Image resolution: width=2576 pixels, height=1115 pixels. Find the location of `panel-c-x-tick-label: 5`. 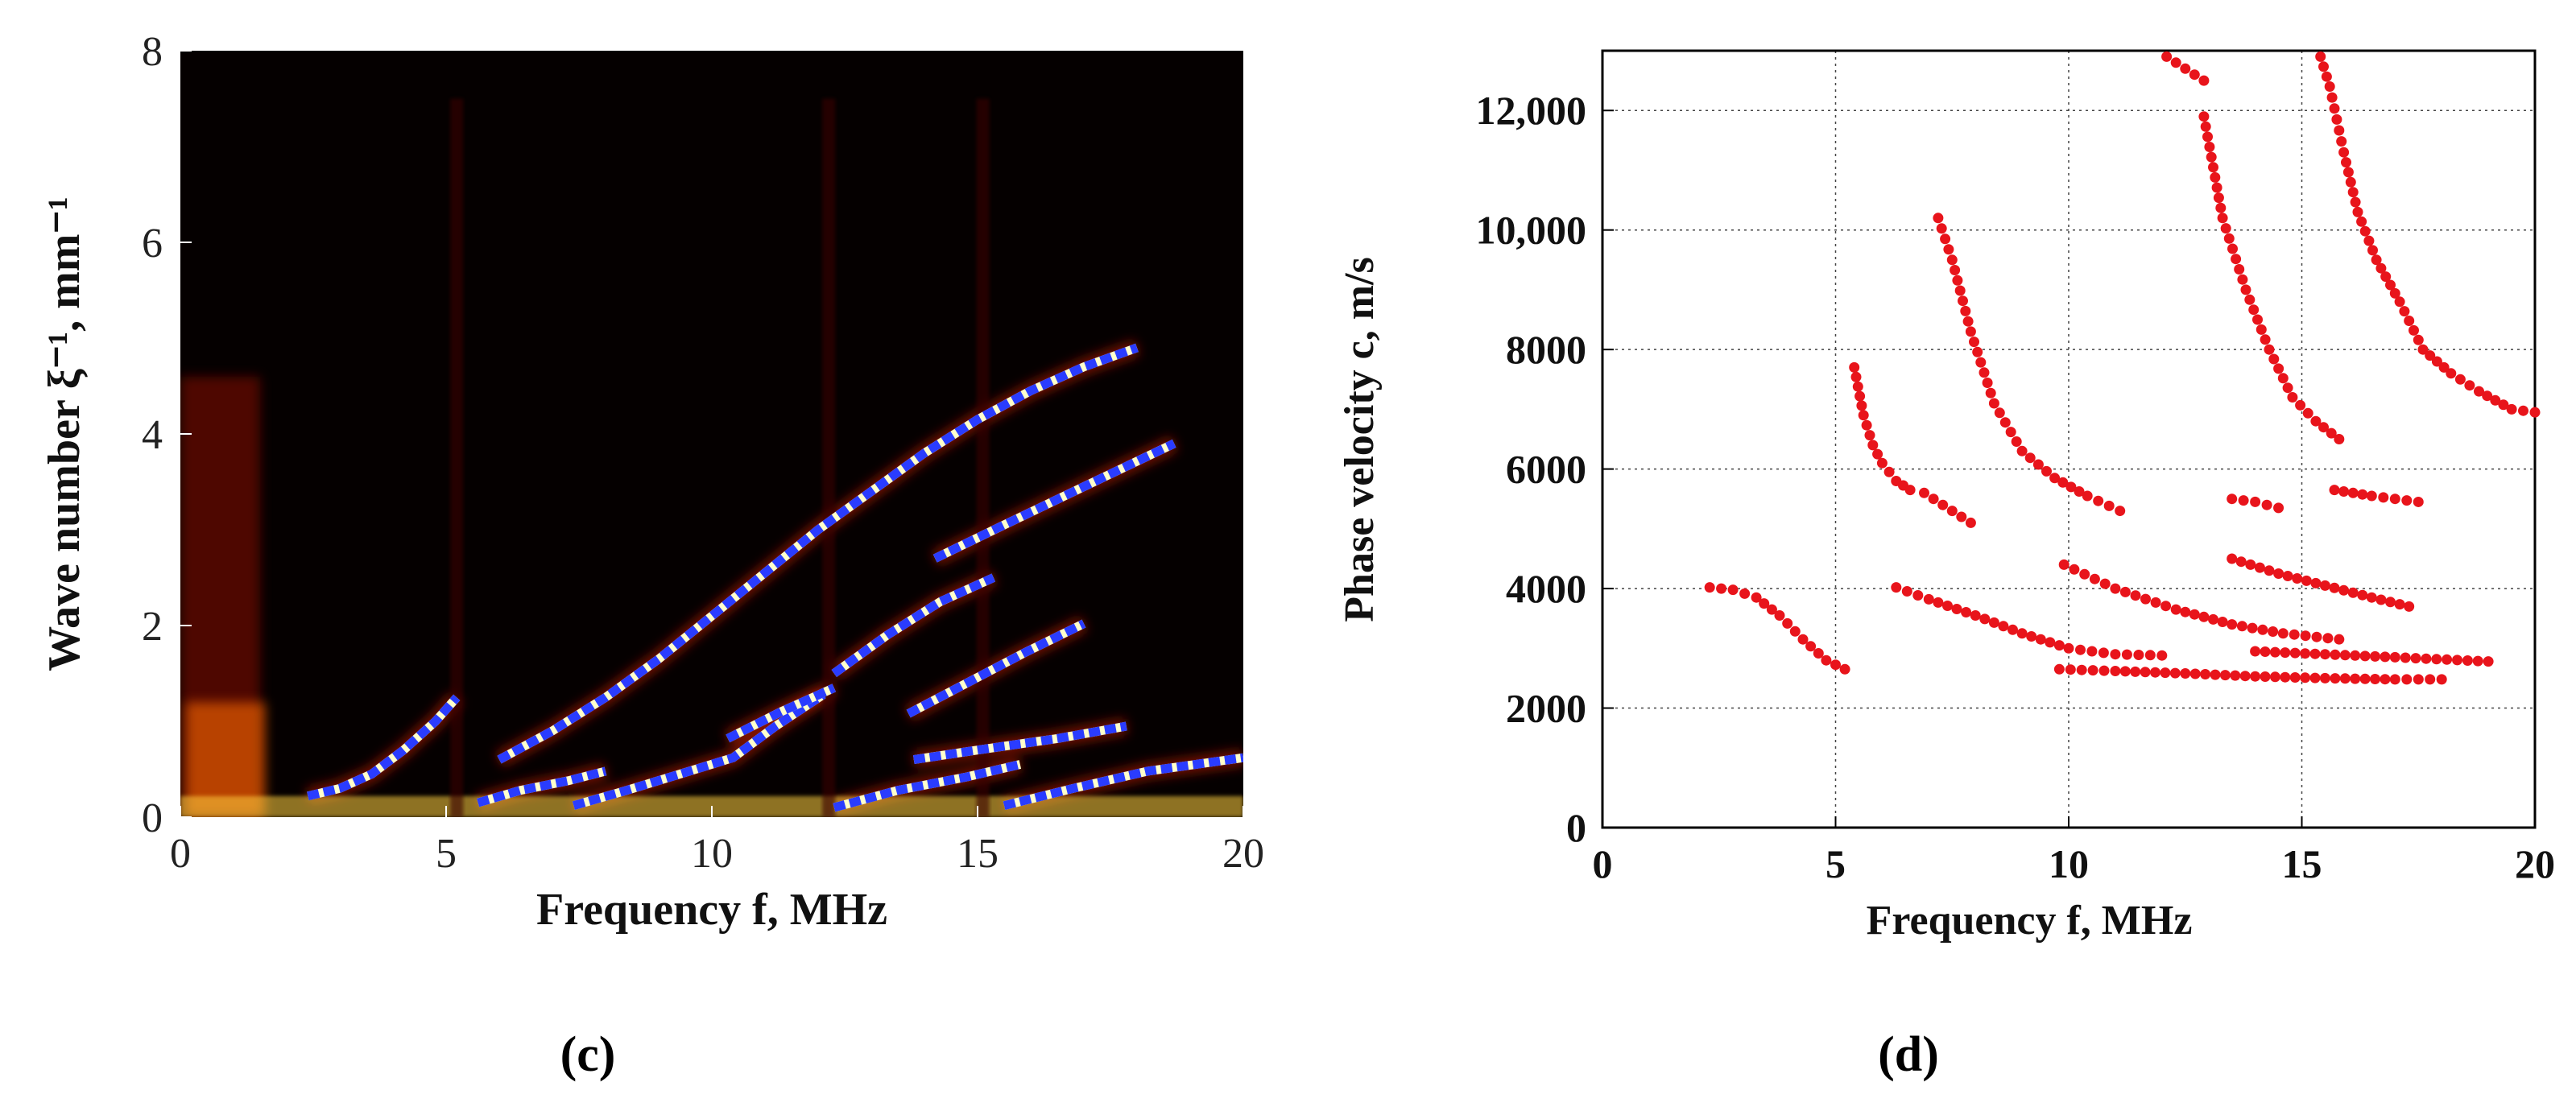

panel-c-x-tick-label: 5 is located at coordinates (447, 854).